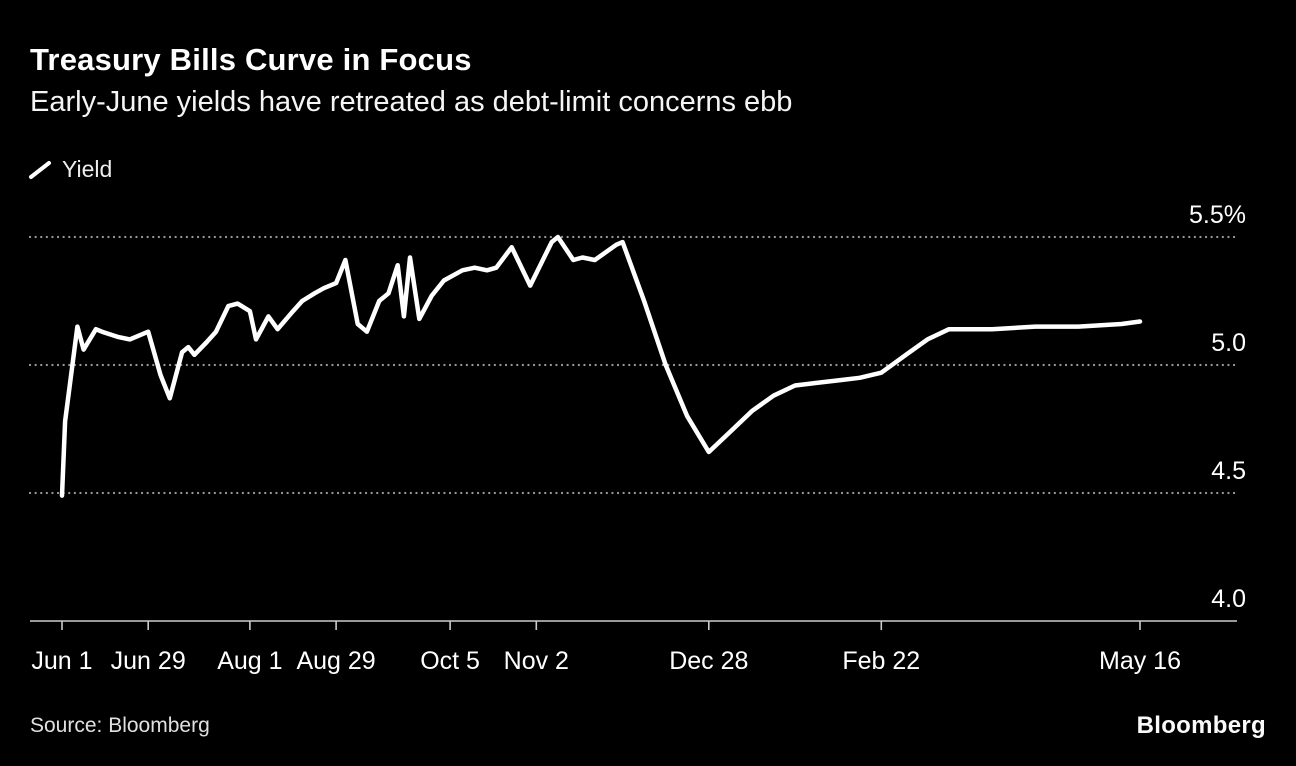 Image resolution: width=1296 pixels, height=766 pixels. What do you see at coordinates (61, 661) in the screenshot?
I see `x-axis-label: Jun 1` at bounding box center [61, 661].